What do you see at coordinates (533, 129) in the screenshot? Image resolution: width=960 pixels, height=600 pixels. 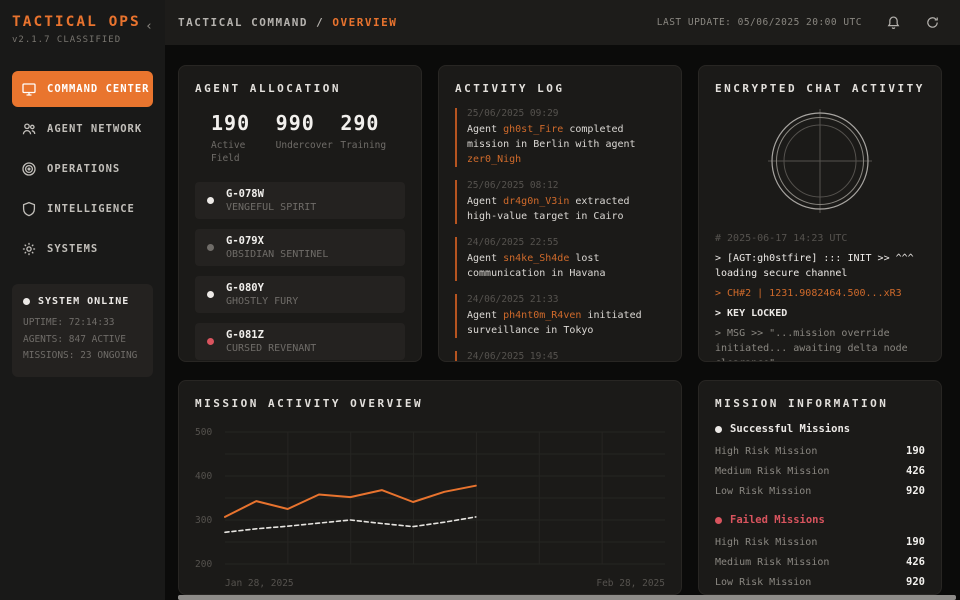 I see `agent-handle: gh0st_Fire` at bounding box center [533, 129].